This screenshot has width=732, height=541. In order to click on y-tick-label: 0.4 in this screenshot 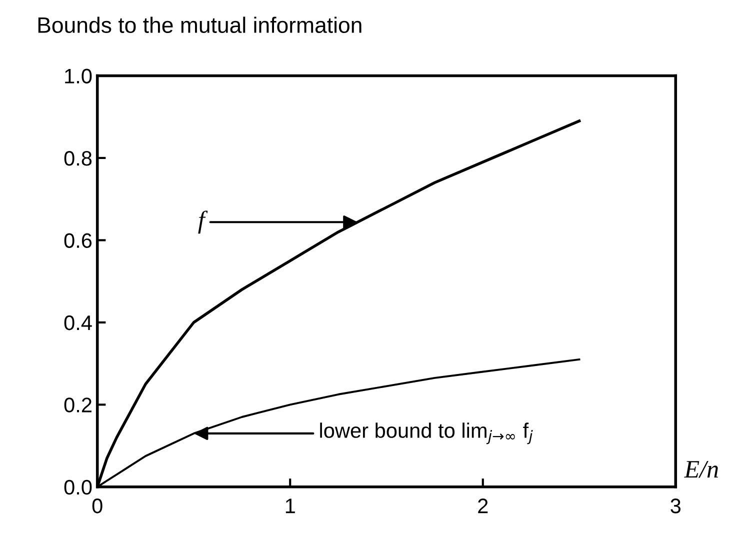, I will do `click(78, 322)`.